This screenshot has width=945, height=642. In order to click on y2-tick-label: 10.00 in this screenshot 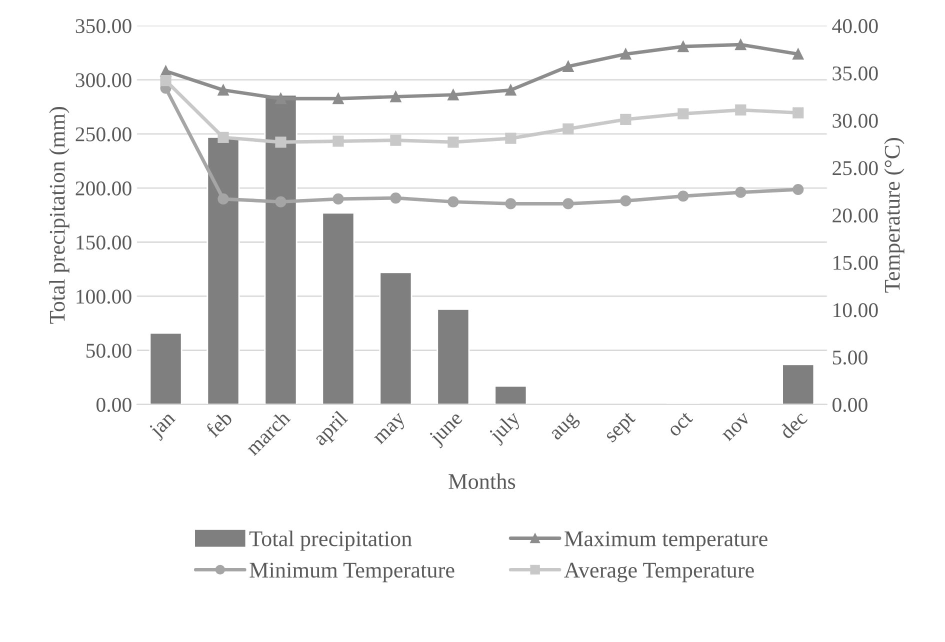, I will do `click(856, 310)`.